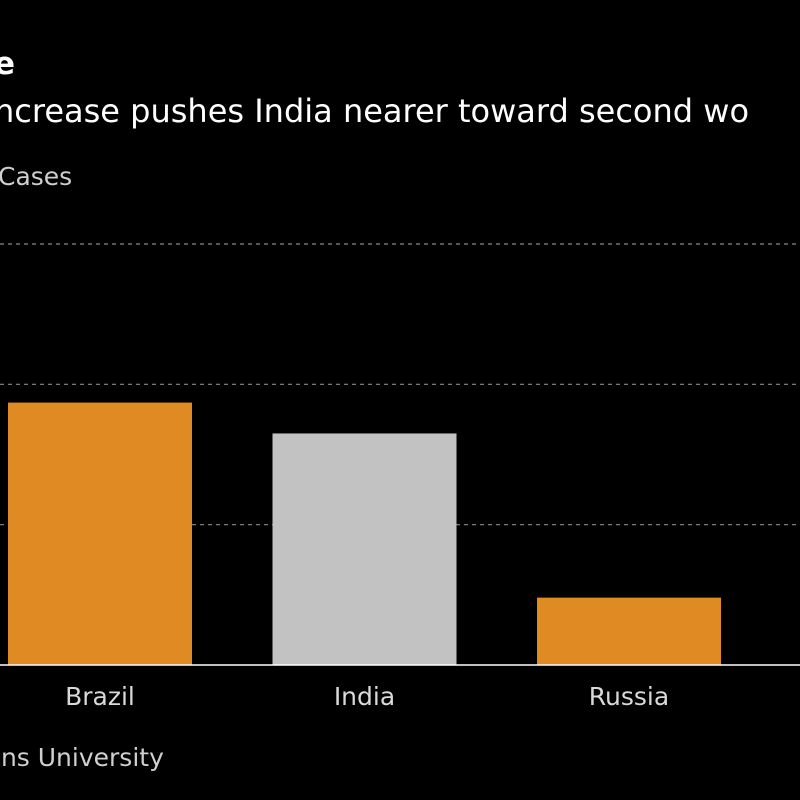 The width and height of the screenshot is (800, 800). What do you see at coordinates (364, 696) in the screenshot?
I see `category-label-india: India` at bounding box center [364, 696].